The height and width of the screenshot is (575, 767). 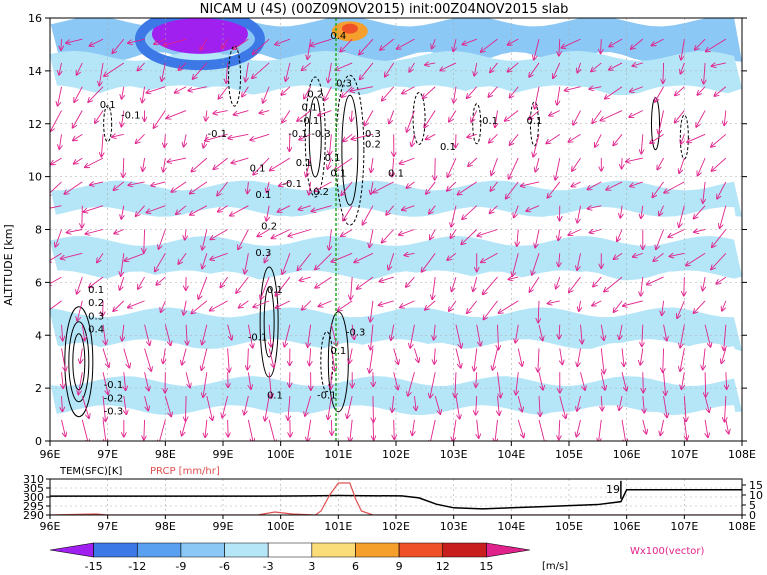 I want to click on contour-label: -0.1, so click(x=292, y=184).